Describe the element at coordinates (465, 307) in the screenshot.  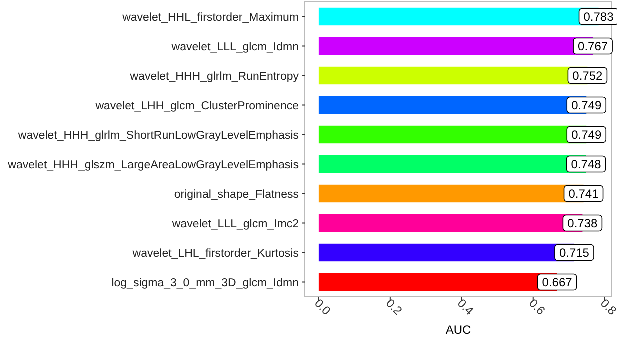
I see `x-tick-label: 0.4` at that location.